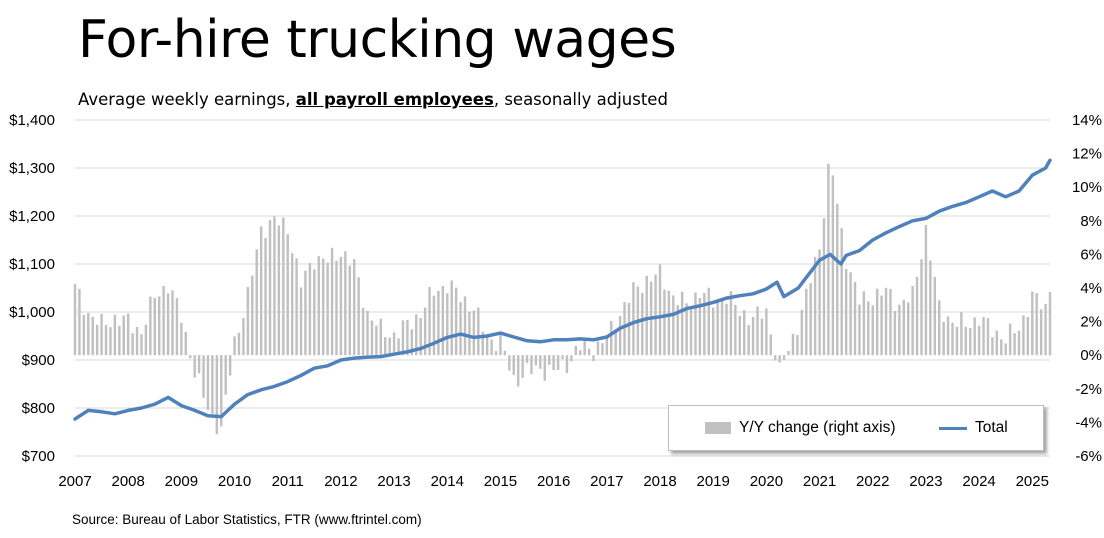  What do you see at coordinates (38, 408) in the screenshot?
I see `left-tick-label: $800` at bounding box center [38, 408].